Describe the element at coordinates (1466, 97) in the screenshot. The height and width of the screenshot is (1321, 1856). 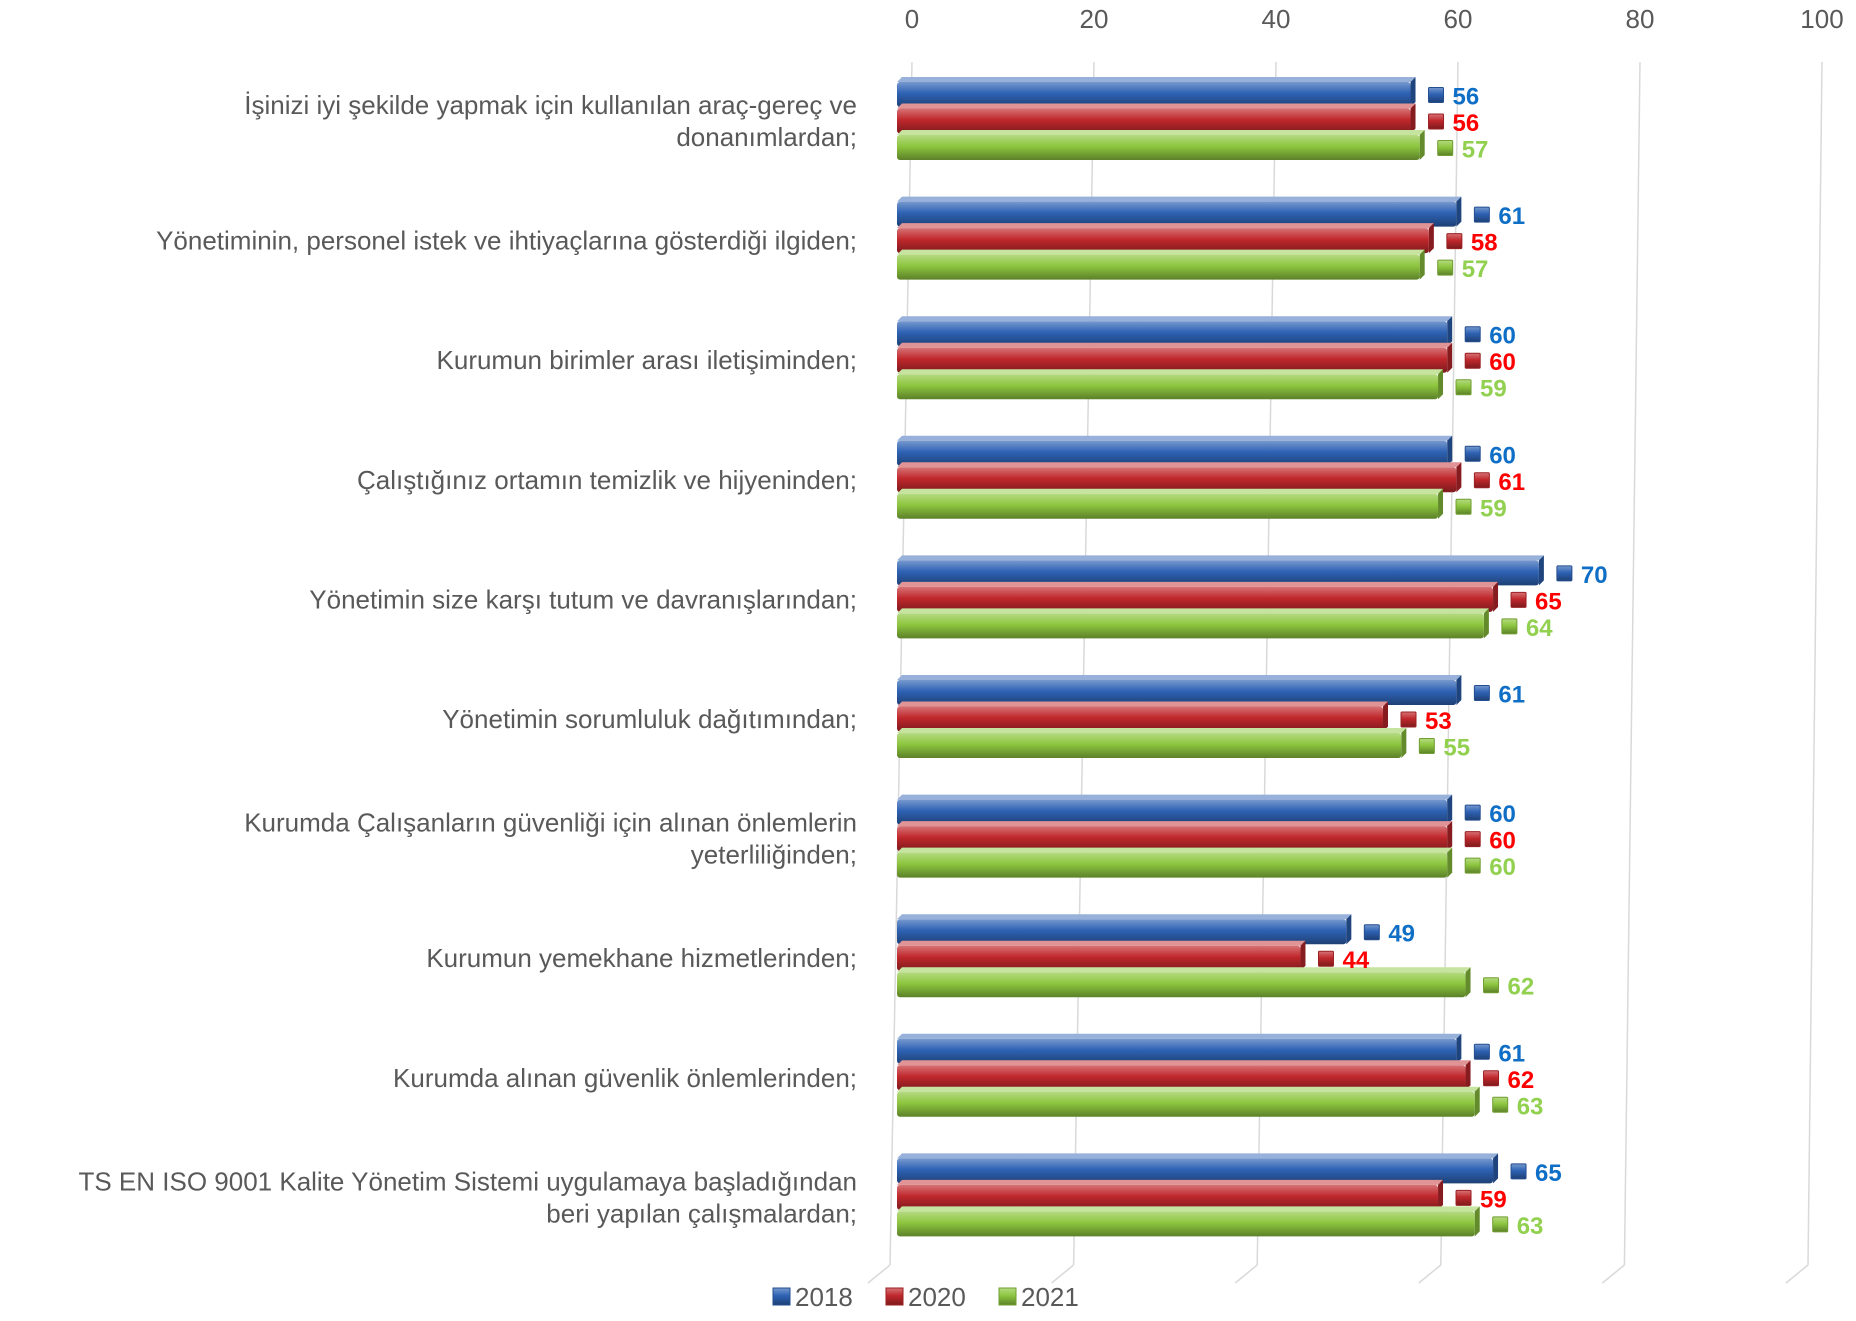
I see `data-label-2018: 56` at that location.